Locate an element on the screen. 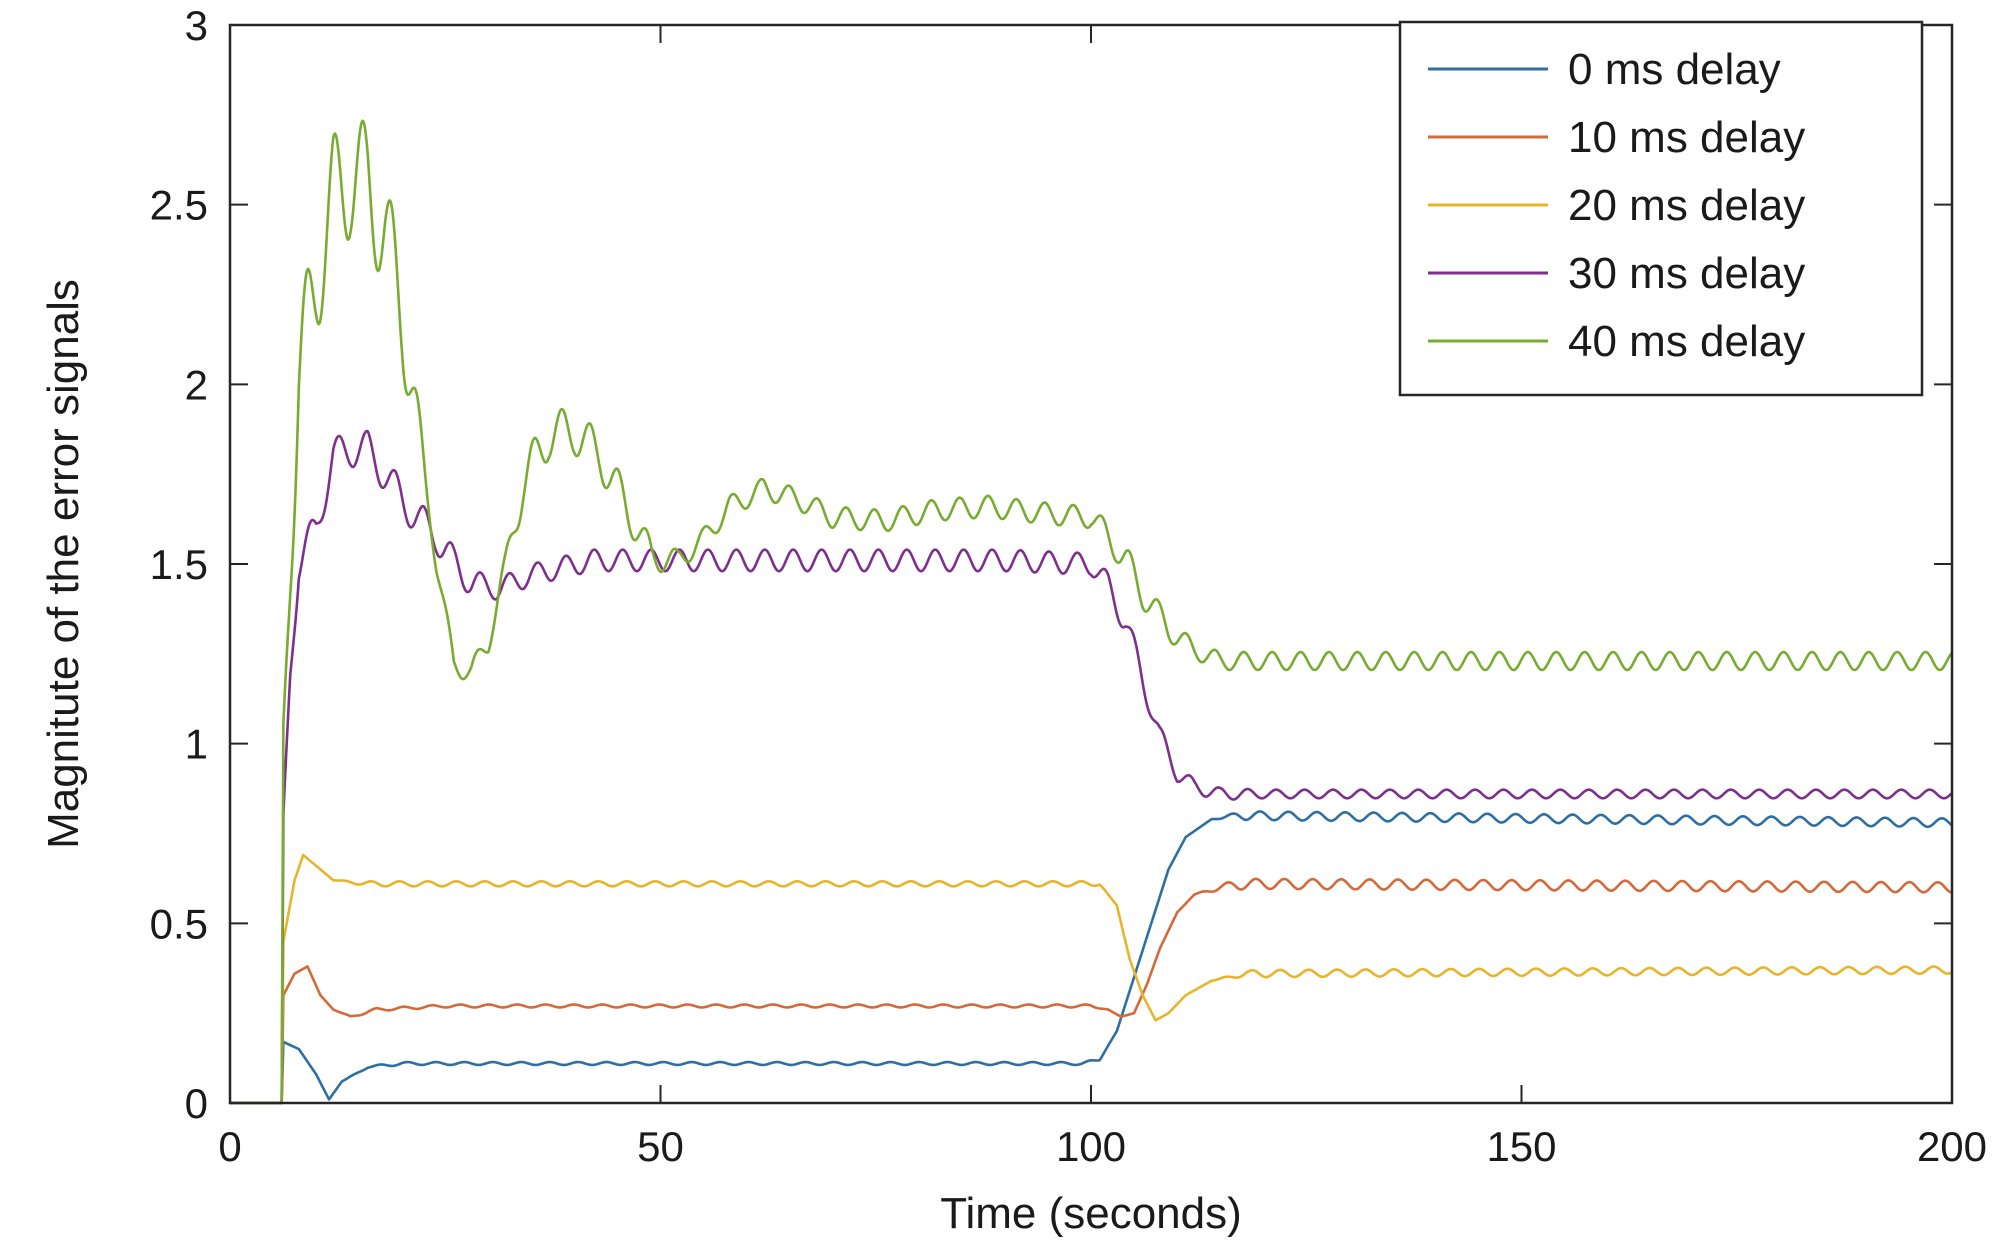  x-tick-label: 0 is located at coordinates (229, 1146).